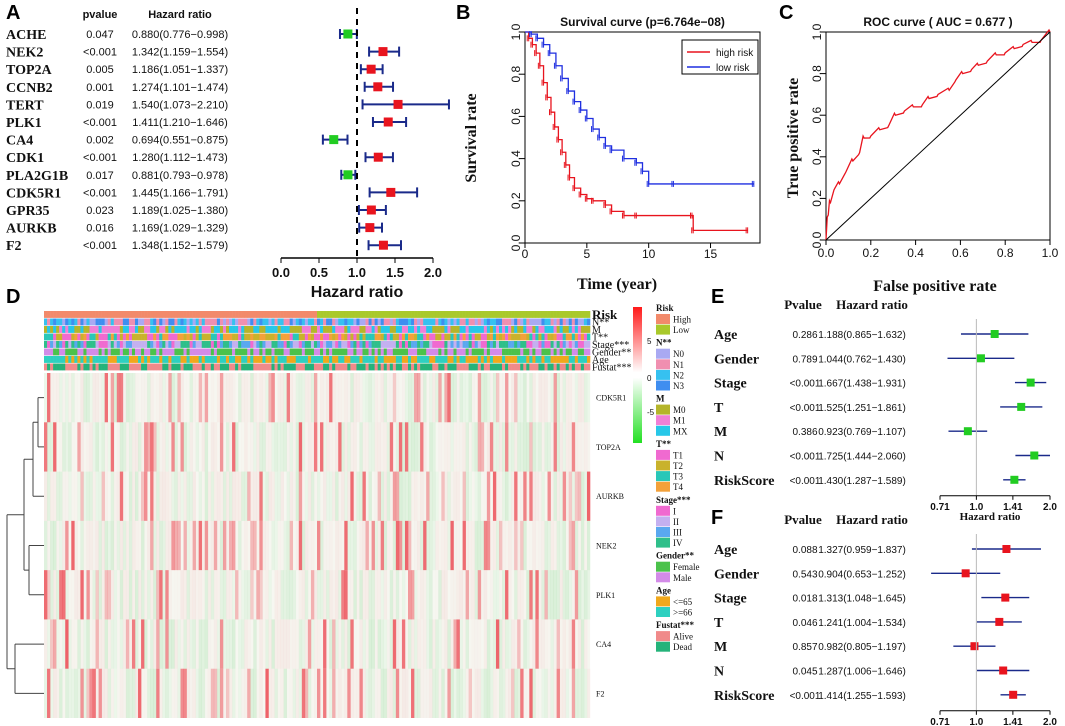 The image size is (1065, 726). Describe the element at coordinates (664, 444) in the screenshot. I see `legend-title: T**` at that location.